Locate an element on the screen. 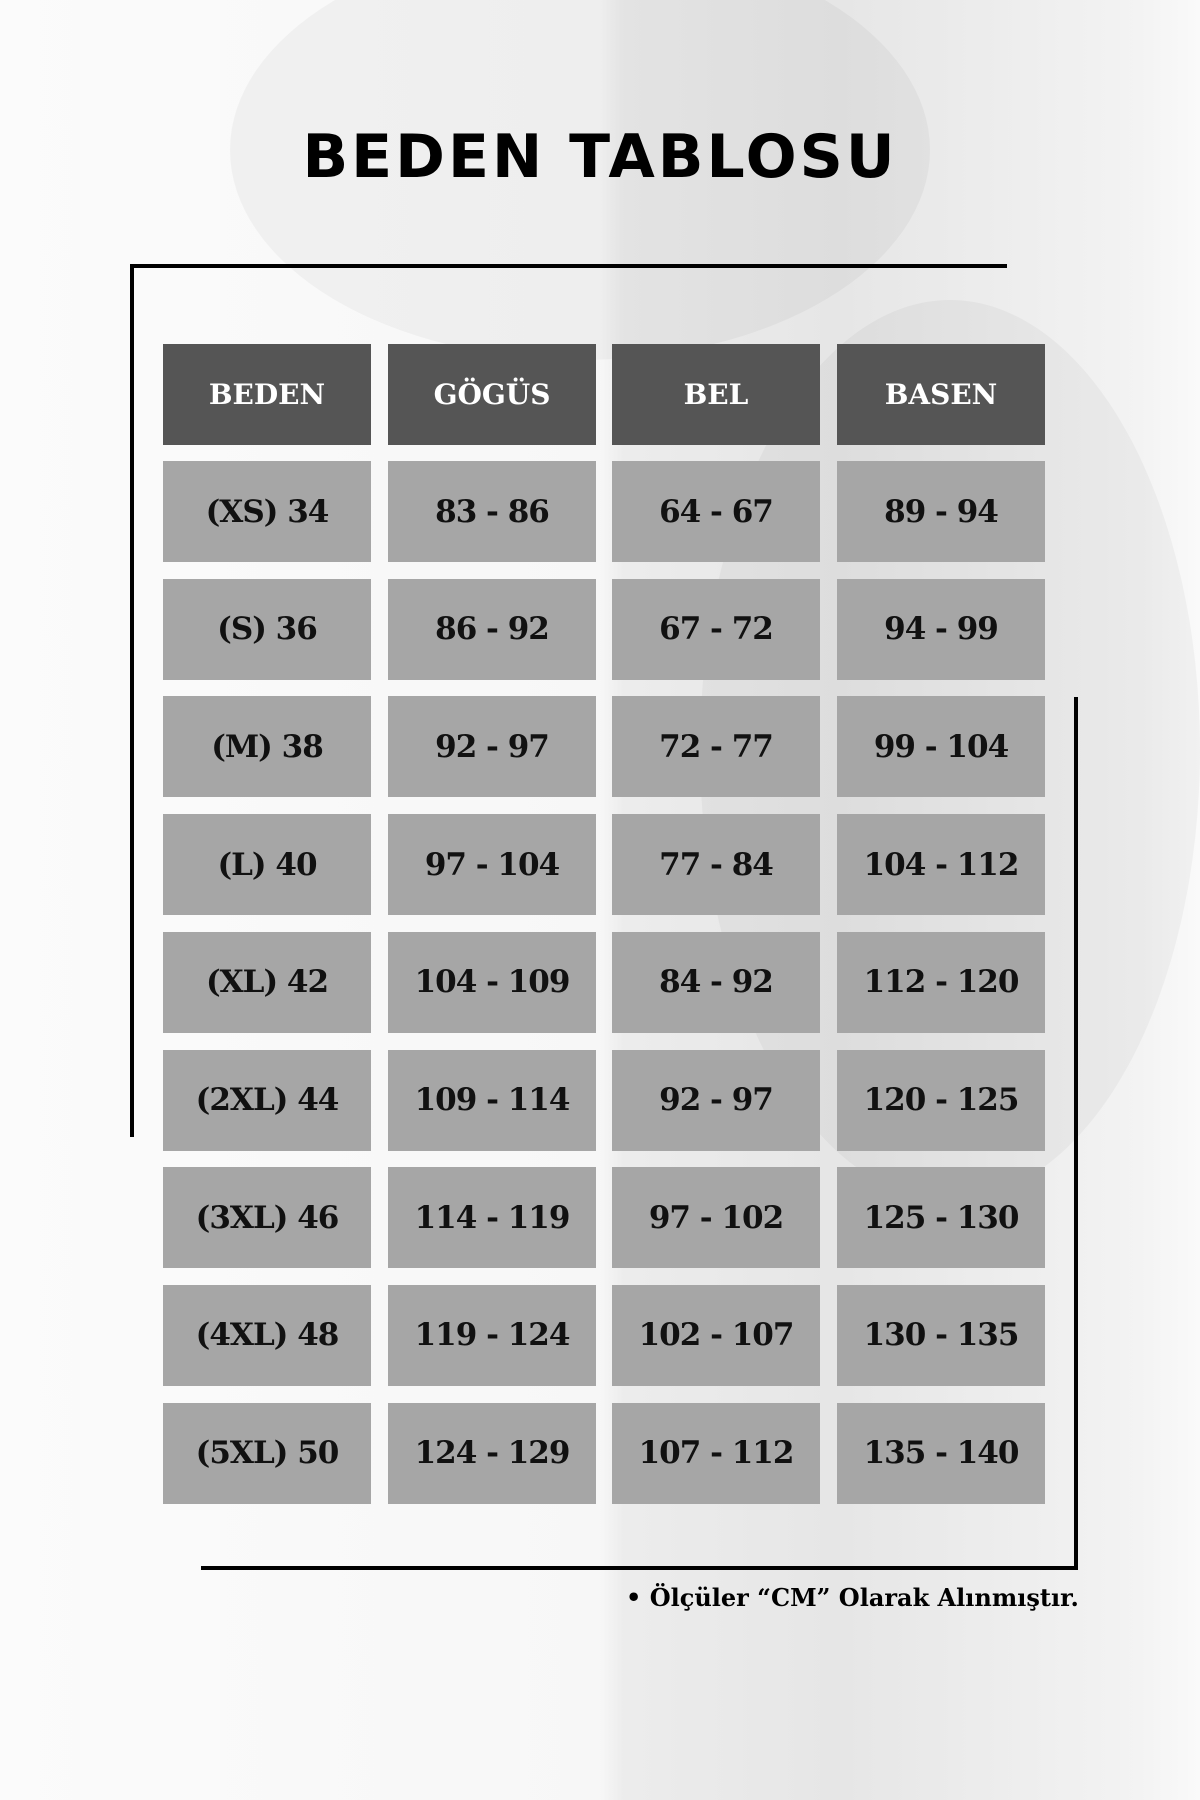  cell-size: (3XL) 46 is located at coordinates (267, 1218).